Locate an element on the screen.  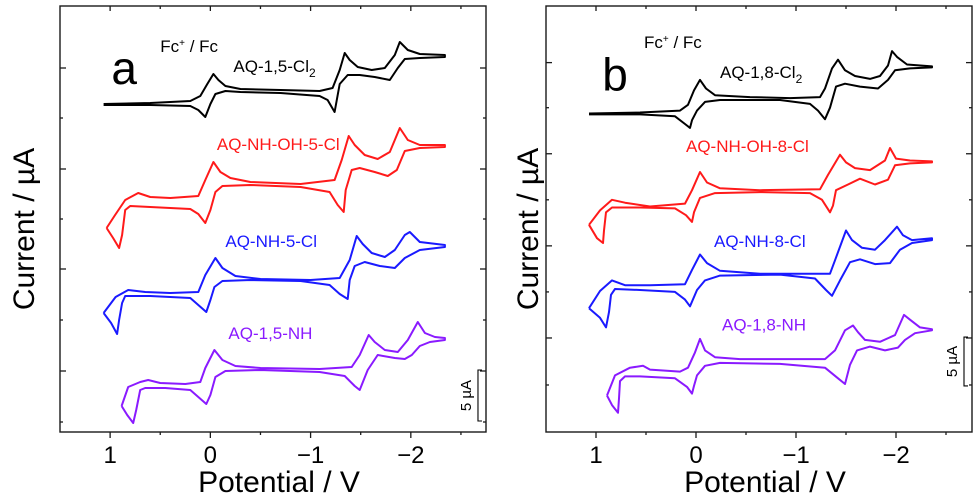
series-label-text: AQ-NH-5-Cl is located at coordinates (271, 241).